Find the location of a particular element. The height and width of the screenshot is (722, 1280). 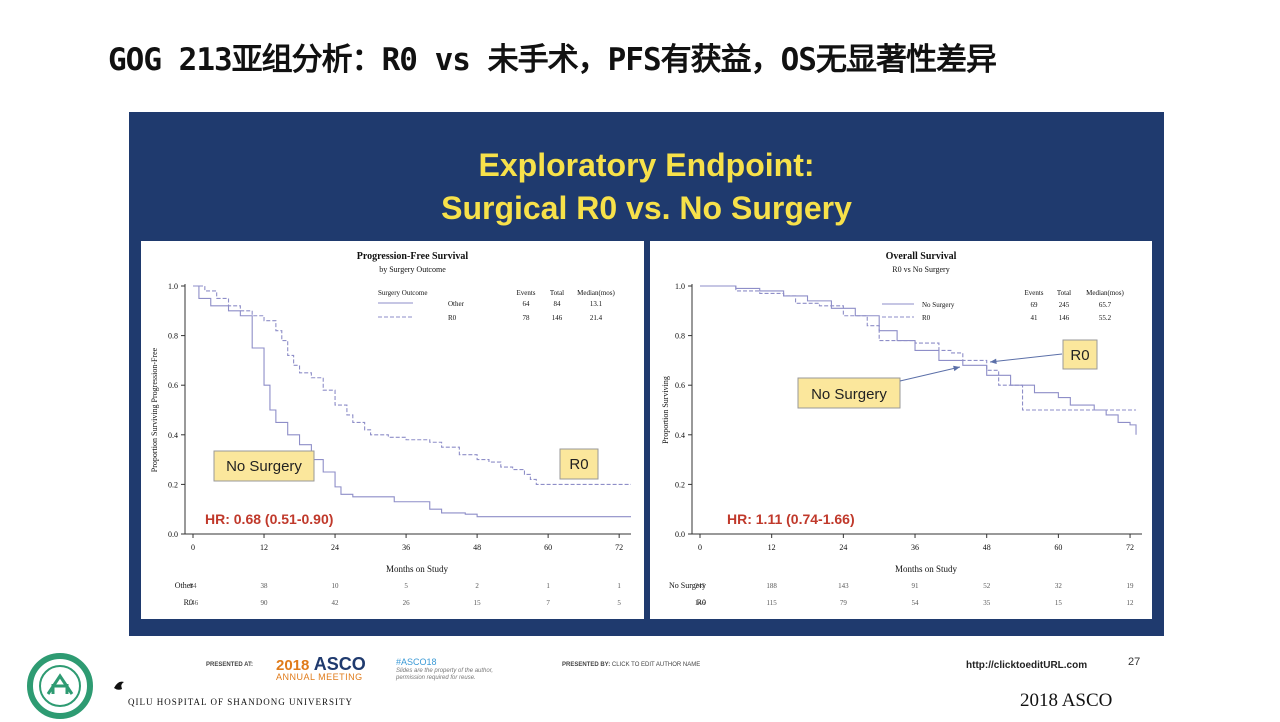

legend-header: Total is located at coordinates (557, 293).